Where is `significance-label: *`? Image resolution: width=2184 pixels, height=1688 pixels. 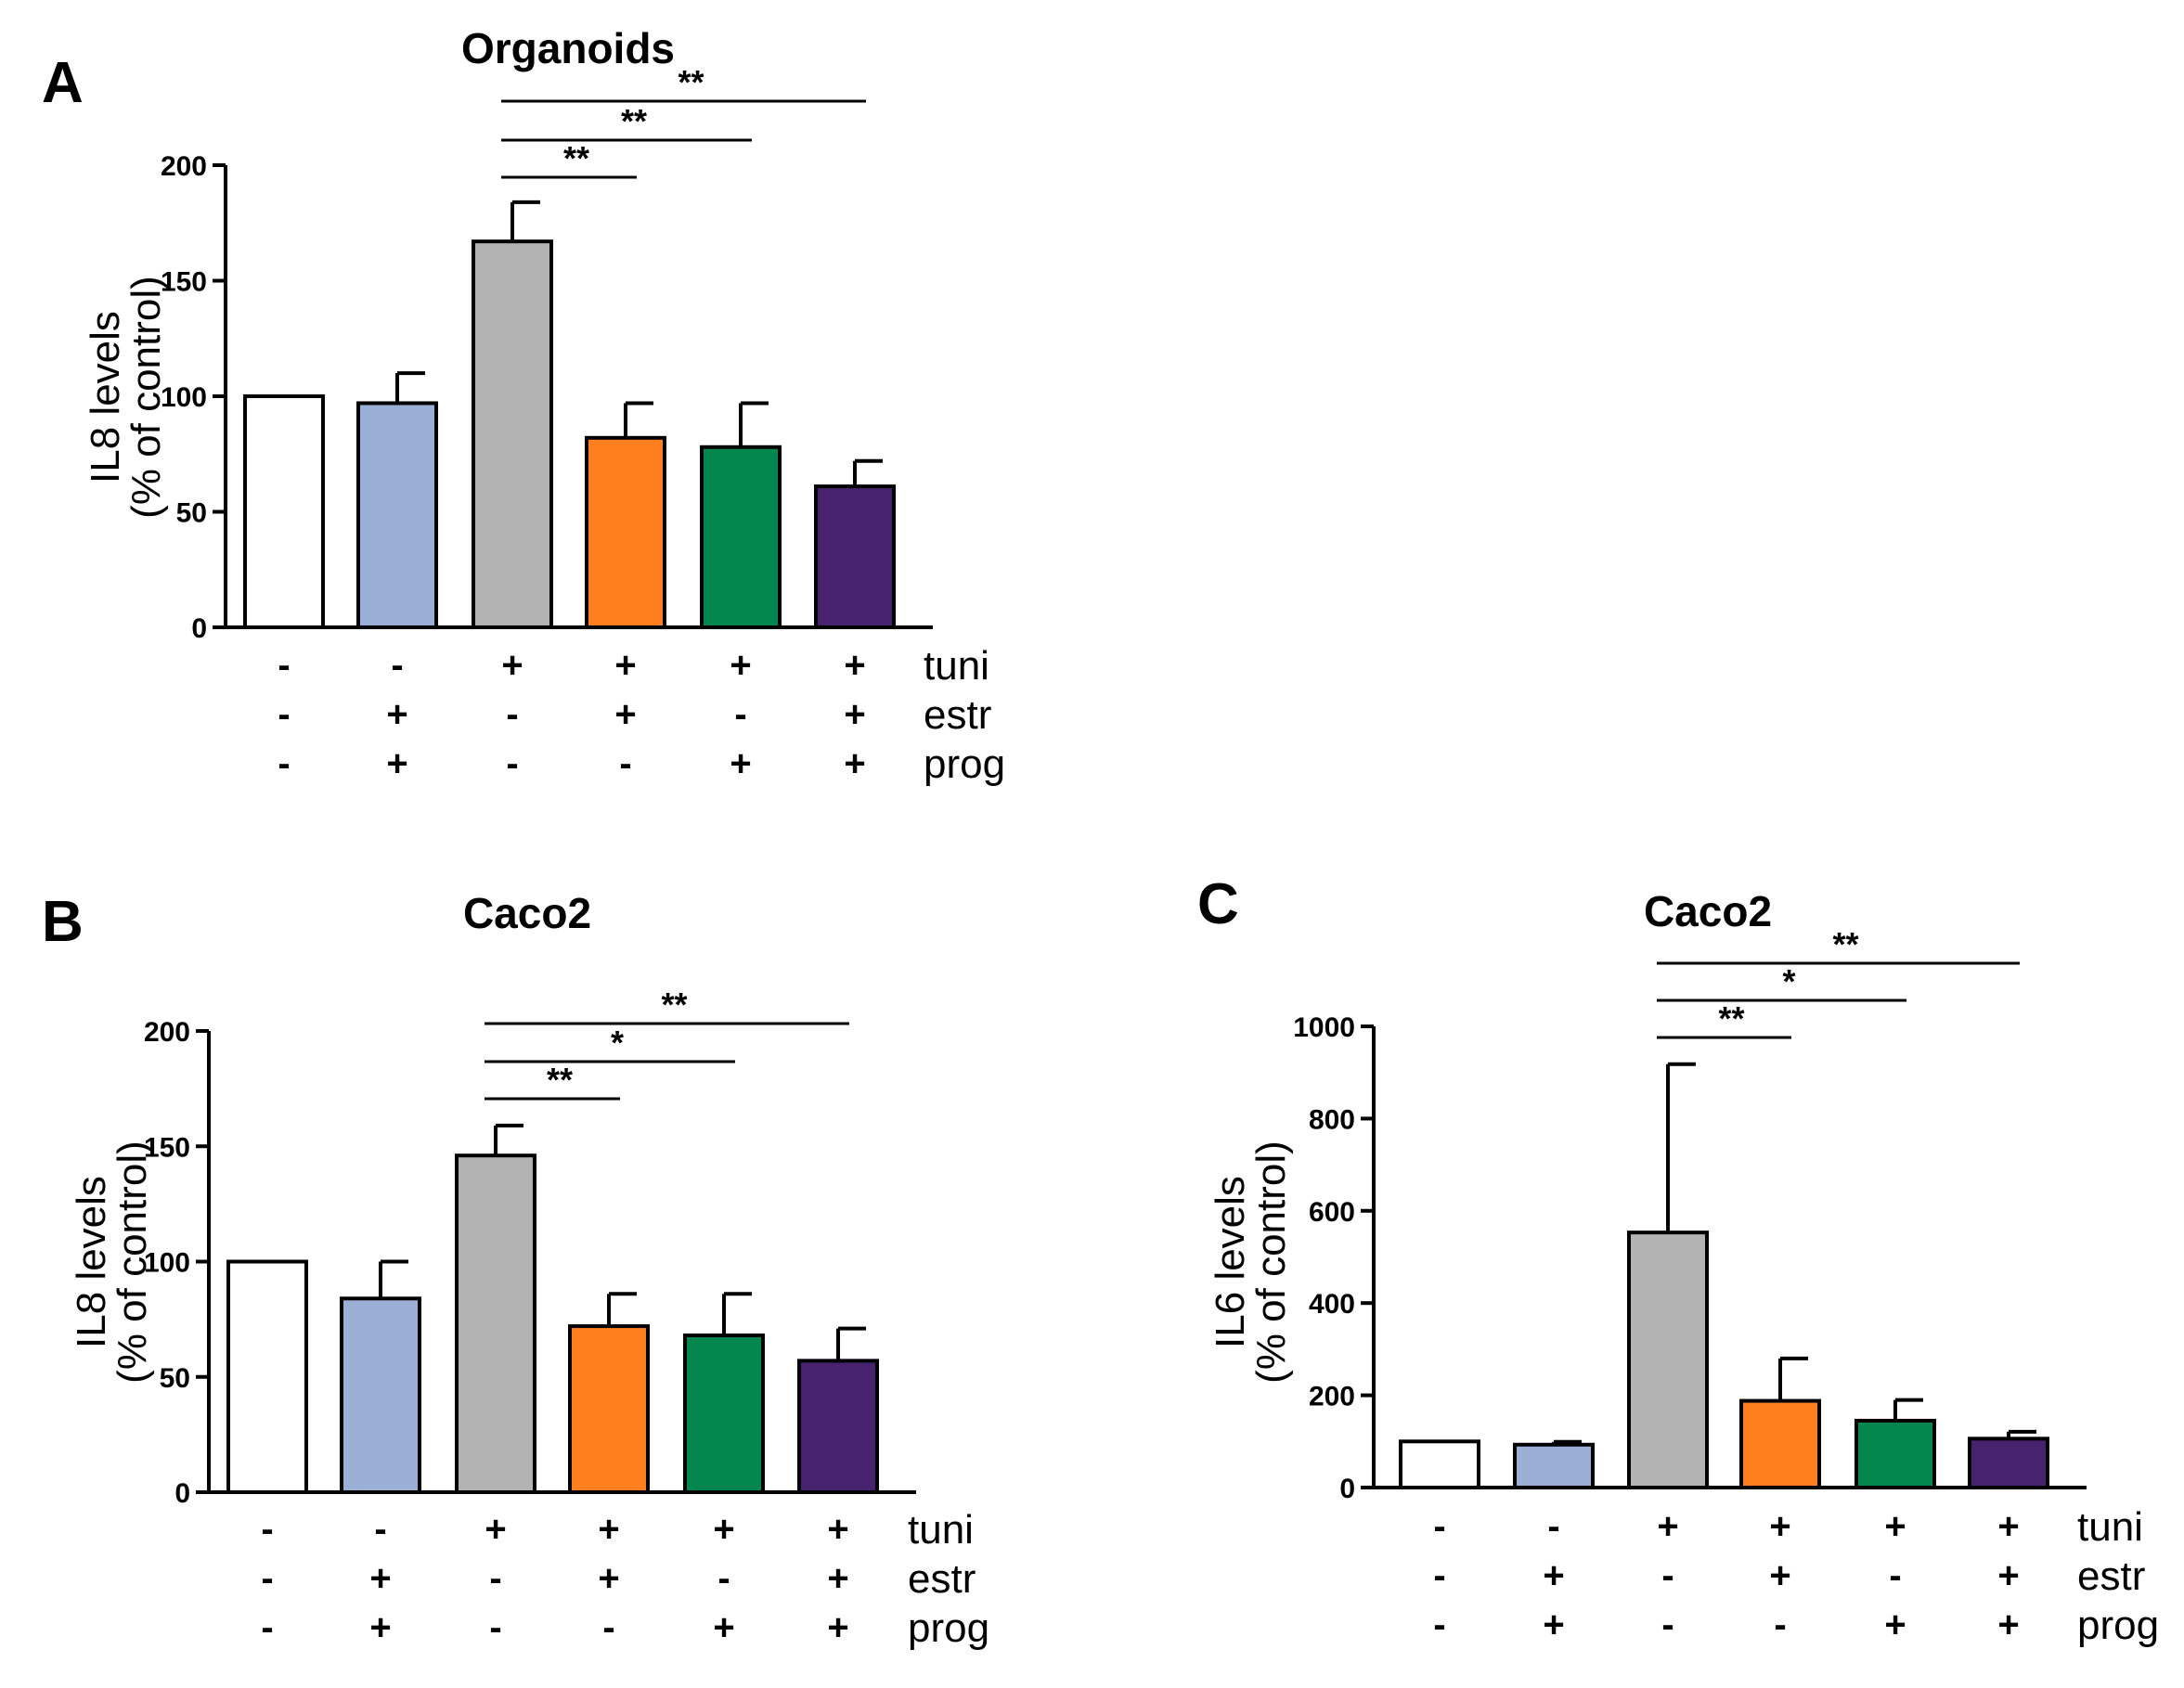 significance-label: * is located at coordinates (617, 1043).